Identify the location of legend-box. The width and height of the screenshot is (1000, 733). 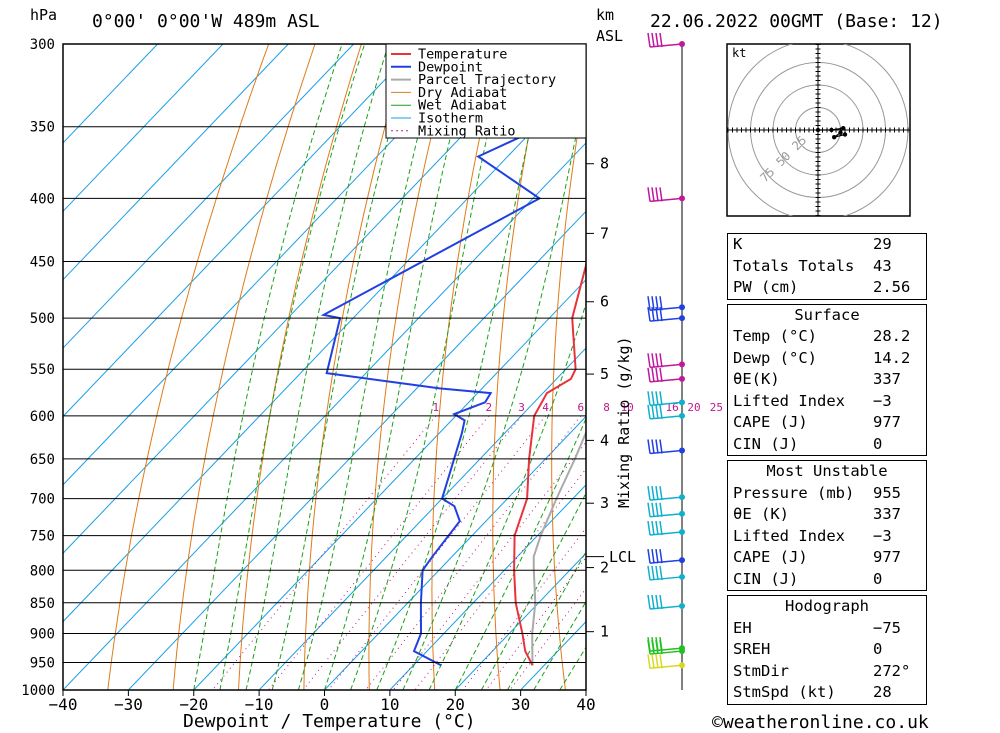
(486, 91).